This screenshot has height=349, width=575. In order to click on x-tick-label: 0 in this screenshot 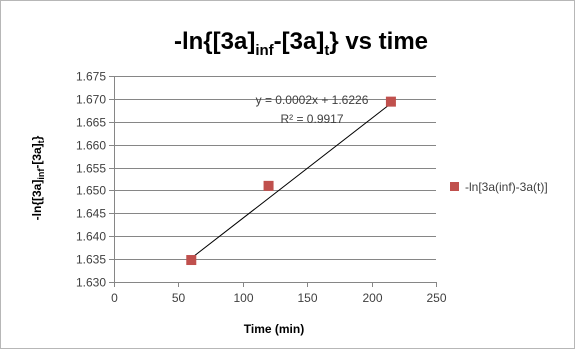, I will do `click(114, 298)`.